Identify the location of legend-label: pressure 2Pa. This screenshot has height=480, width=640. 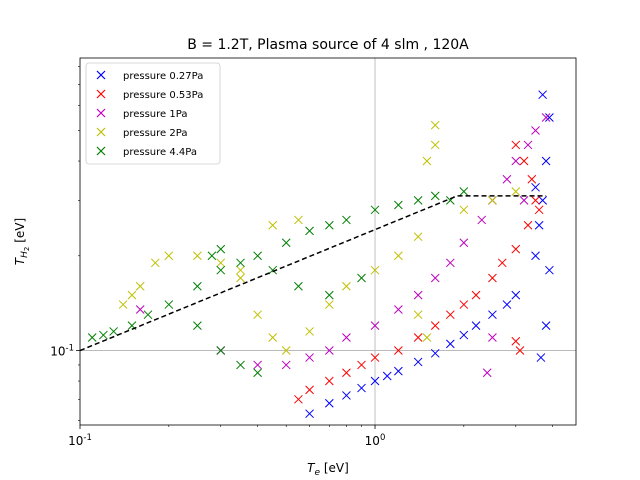
(155, 133).